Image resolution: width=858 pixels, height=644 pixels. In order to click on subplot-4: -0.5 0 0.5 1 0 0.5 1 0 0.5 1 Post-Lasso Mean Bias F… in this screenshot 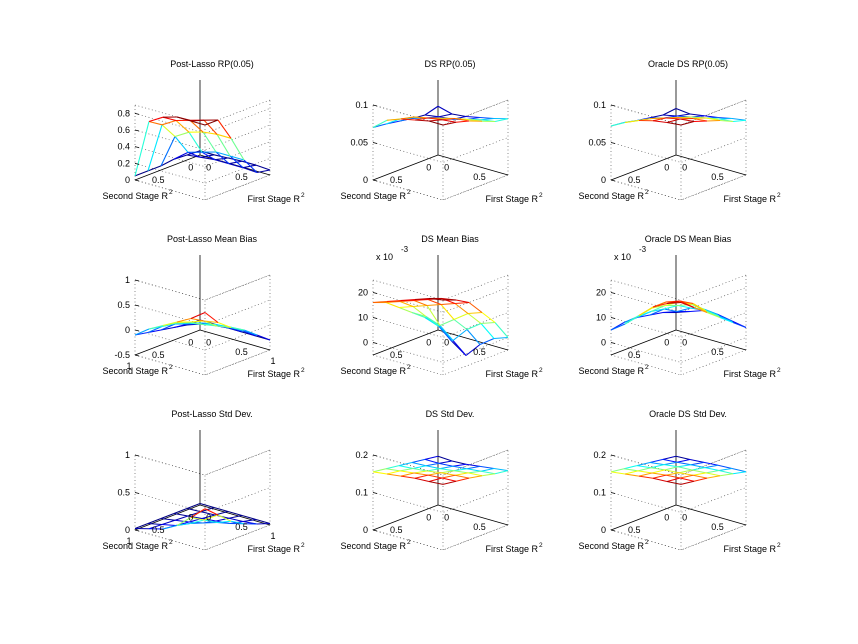, I will do `click(203, 306)`.